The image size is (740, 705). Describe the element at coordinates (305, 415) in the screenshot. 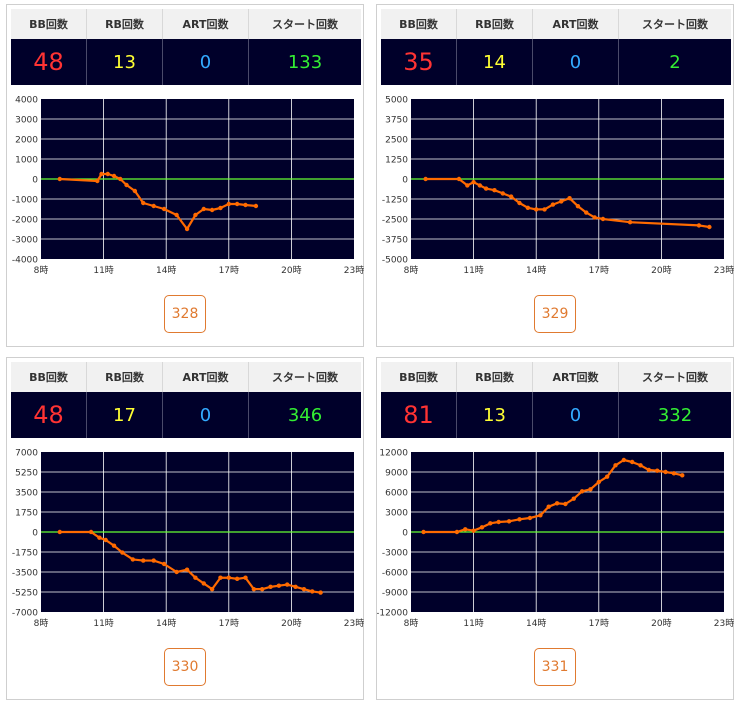

I see `start-count: 346` at that location.